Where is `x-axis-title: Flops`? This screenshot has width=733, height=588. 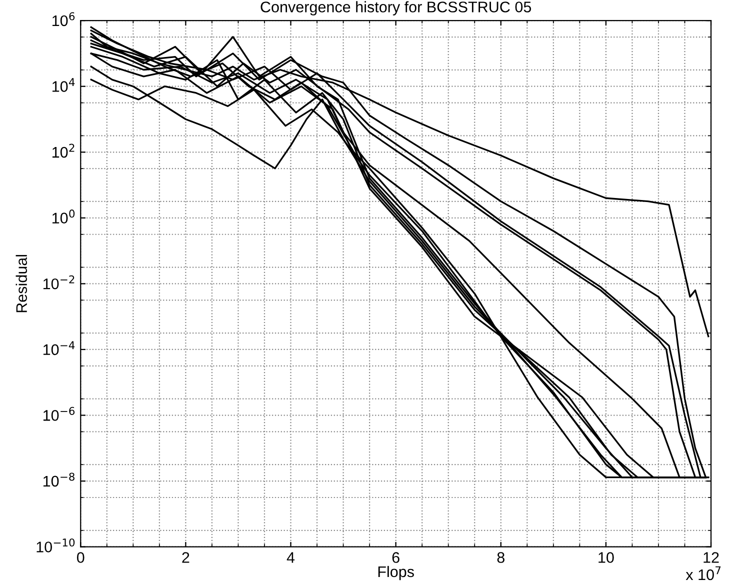
x-axis-title: Flops is located at coordinates (396, 573).